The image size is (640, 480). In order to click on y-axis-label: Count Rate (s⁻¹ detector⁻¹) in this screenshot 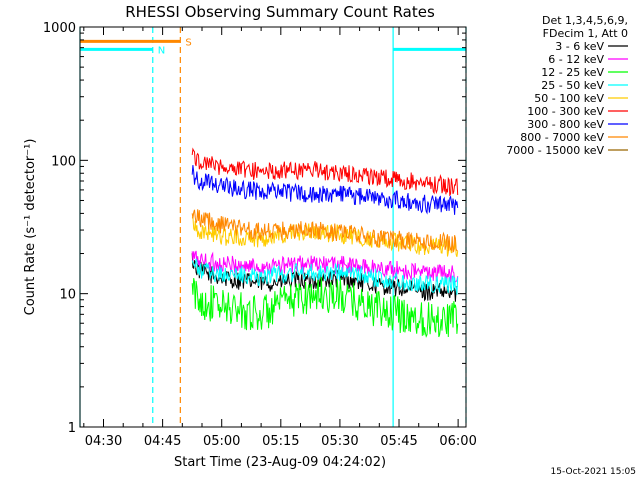, I will do `click(30, 227)`.